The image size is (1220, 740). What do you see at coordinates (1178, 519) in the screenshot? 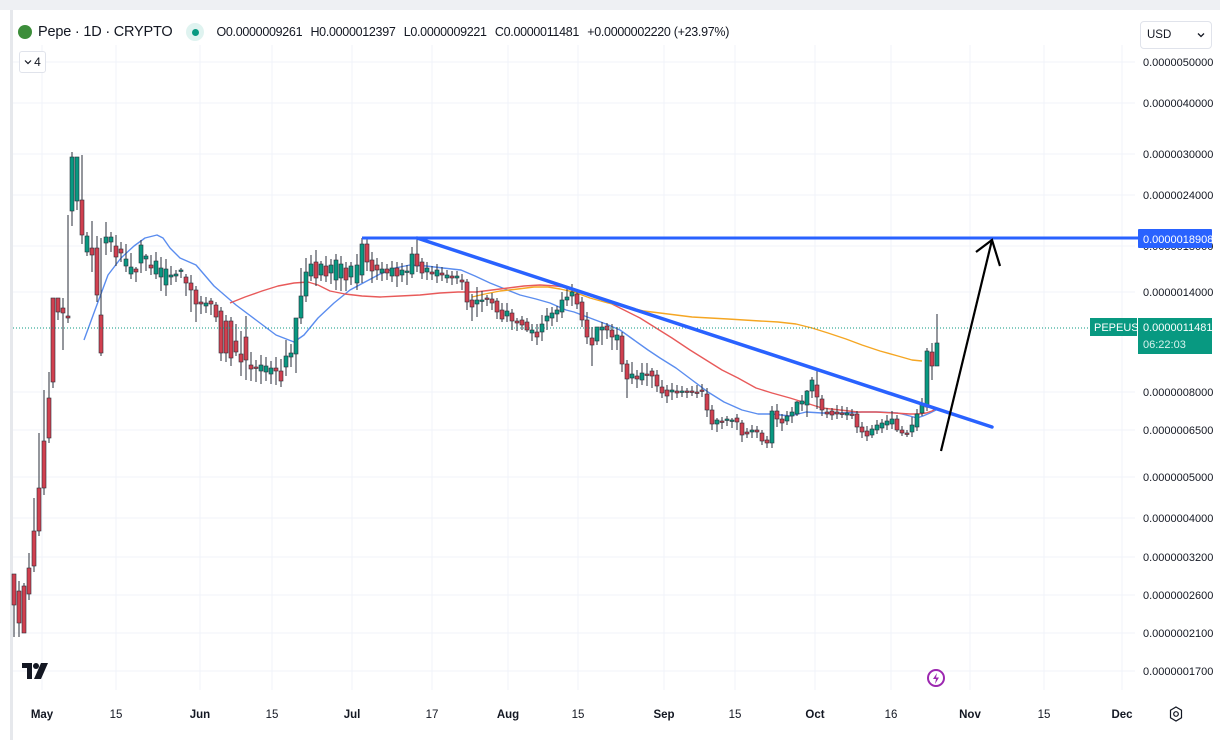
I see `price-axis-label: 0.0000004000` at bounding box center [1178, 519].